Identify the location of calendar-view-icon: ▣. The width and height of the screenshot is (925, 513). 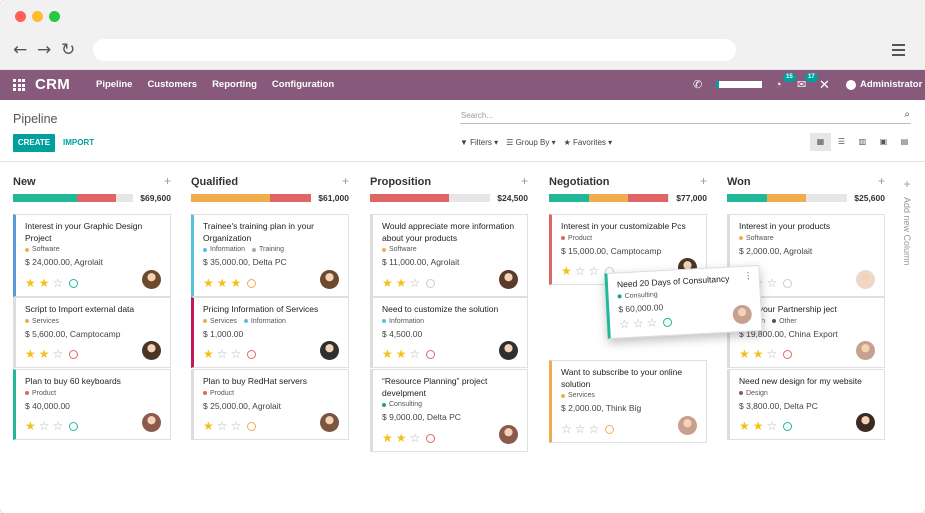
(883, 141).